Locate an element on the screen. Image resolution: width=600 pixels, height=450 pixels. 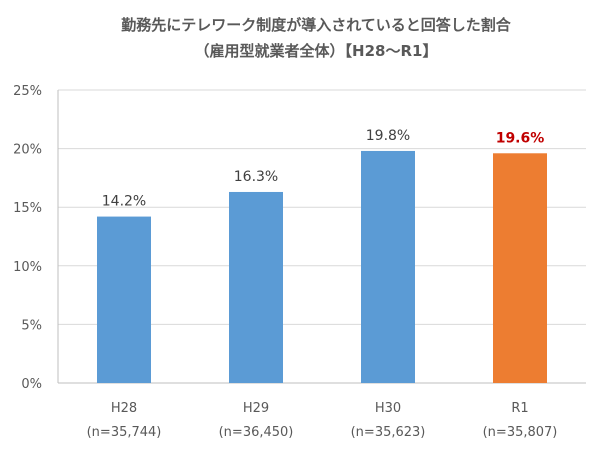
y-tick-label: 25% is located at coordinates (27, 91).